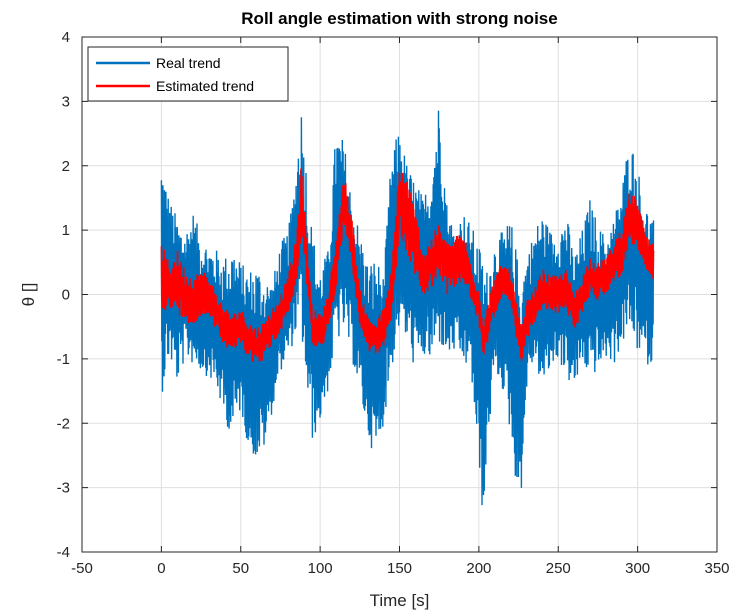 Image resolution: width=741 pixels, height=615 pixels. I want to click on y-tick-label: 1, so click(66, 230).